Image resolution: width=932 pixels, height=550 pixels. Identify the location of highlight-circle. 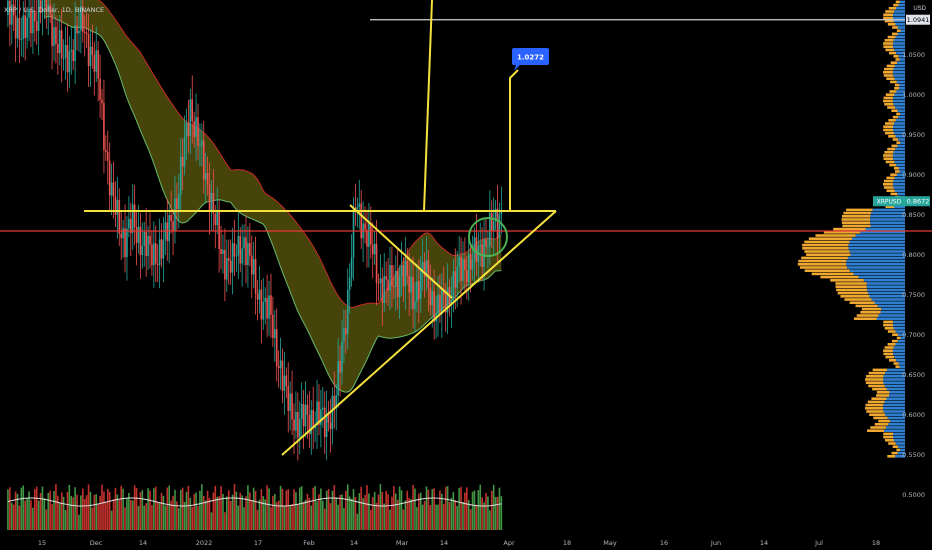
(488, 237).